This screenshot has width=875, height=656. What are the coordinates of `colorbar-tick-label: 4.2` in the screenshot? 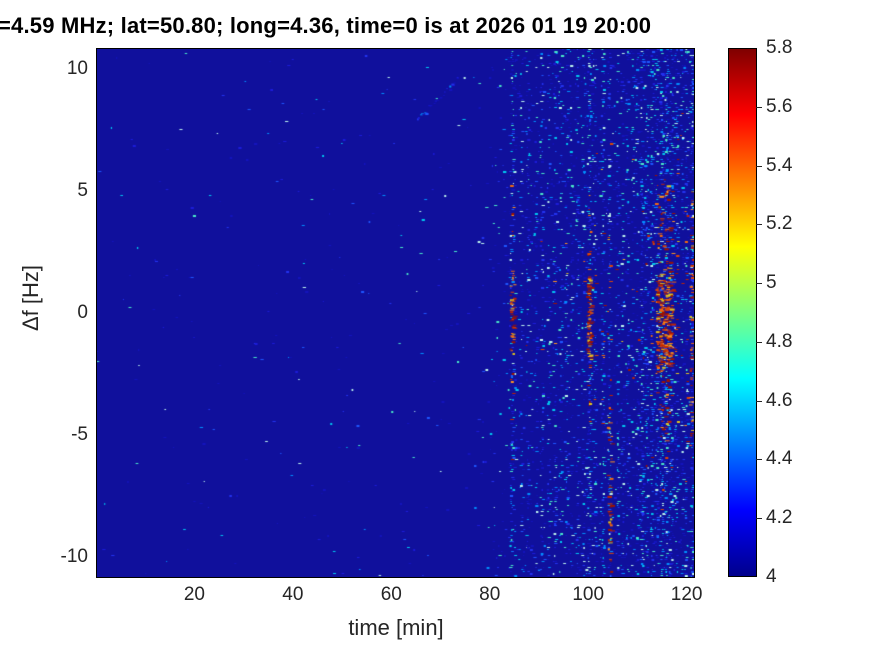 It's located at (779, 518).